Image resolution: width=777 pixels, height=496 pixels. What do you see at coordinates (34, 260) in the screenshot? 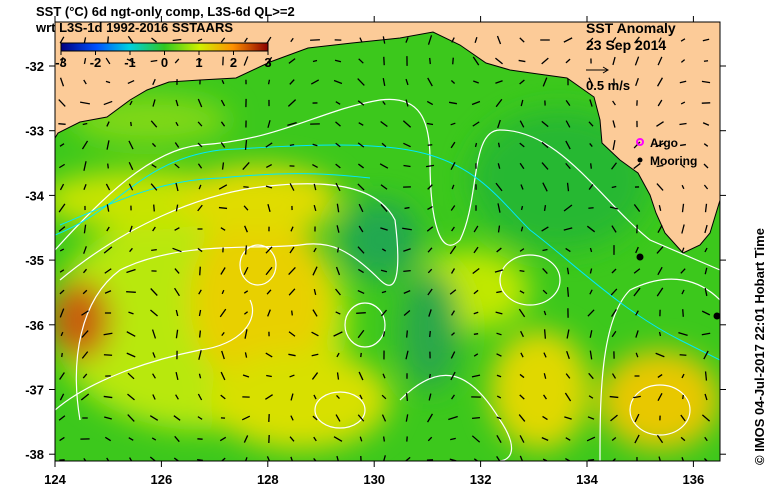
I see `y-tick-label: -35` at bounding box center [34, 260].